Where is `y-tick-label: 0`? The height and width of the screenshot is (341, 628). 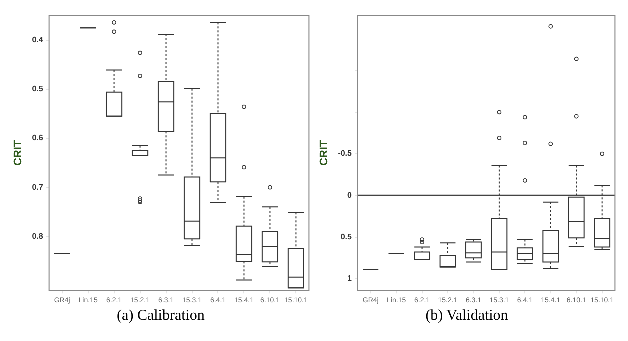
y-tick-label: 0 is located at coordinates (350, 195).